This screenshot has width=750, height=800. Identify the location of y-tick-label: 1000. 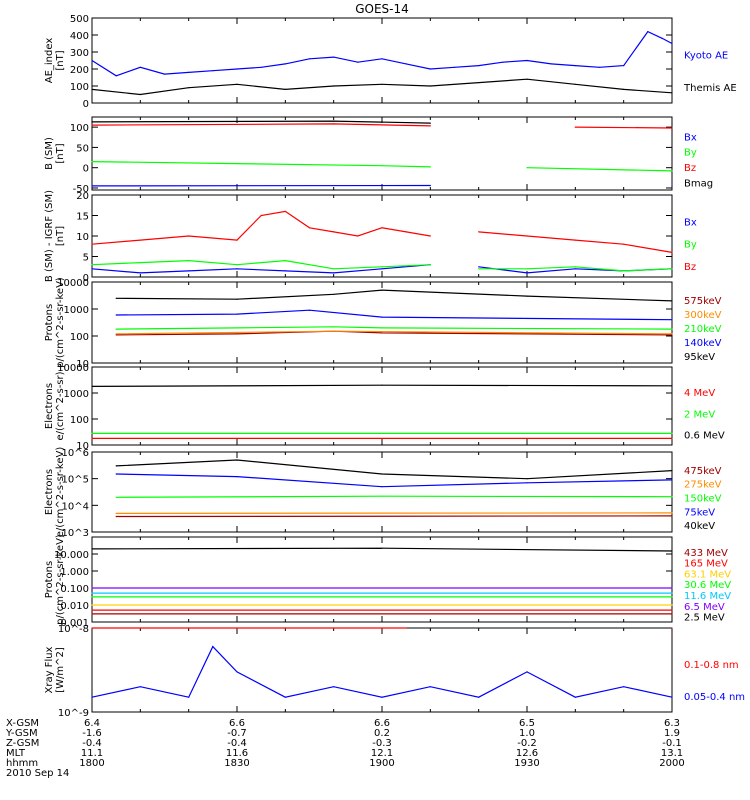
(76, 394).